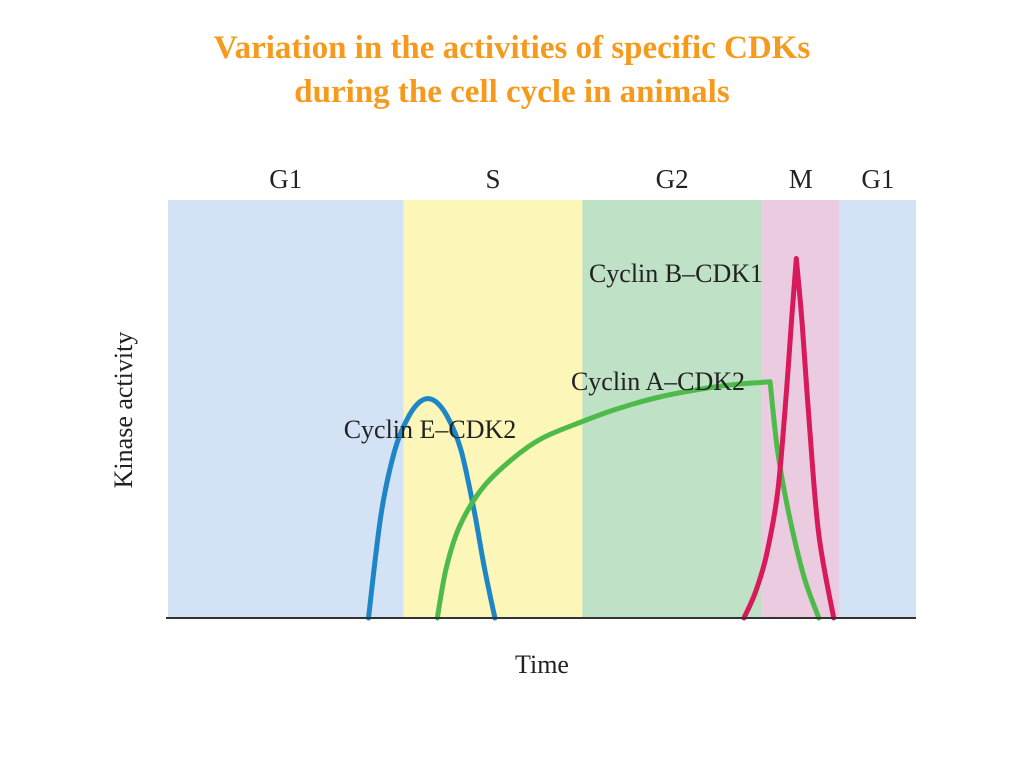 This screenshot has height=768, width=1024. I want to click on phase-label-g2-2: G2, so click(672, 179).